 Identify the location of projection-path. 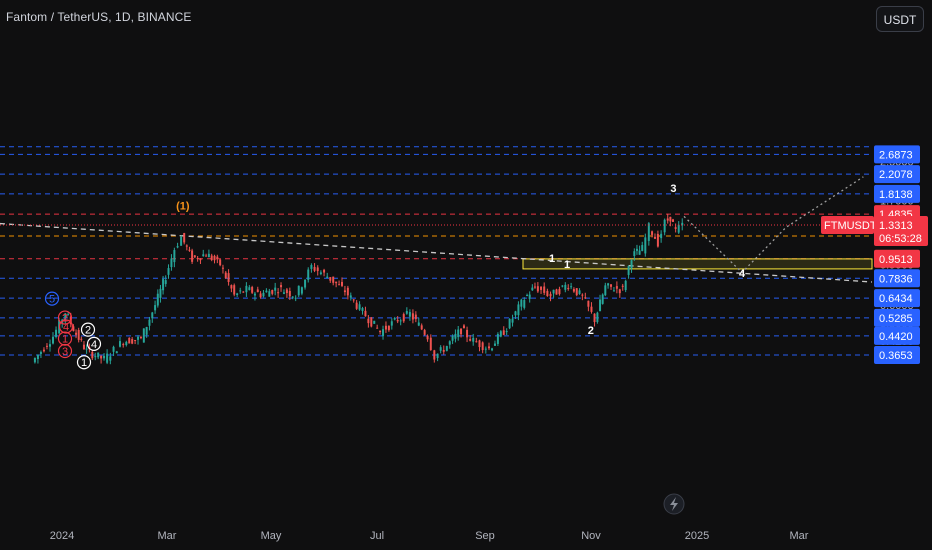
(773, 225).